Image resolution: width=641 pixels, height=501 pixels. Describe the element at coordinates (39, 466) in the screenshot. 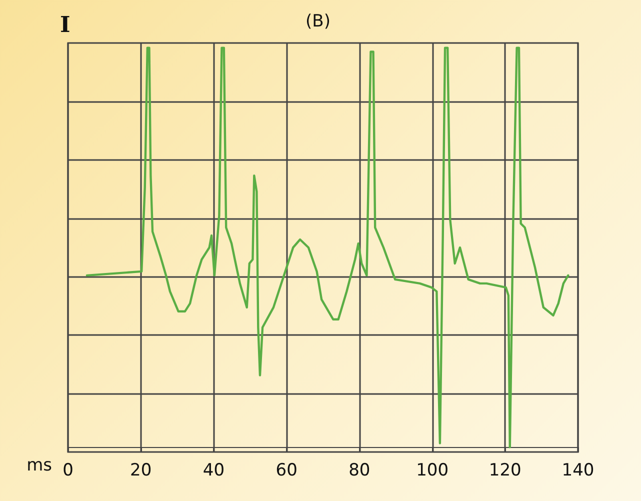

I see `x-axis-title: ms` at that location.